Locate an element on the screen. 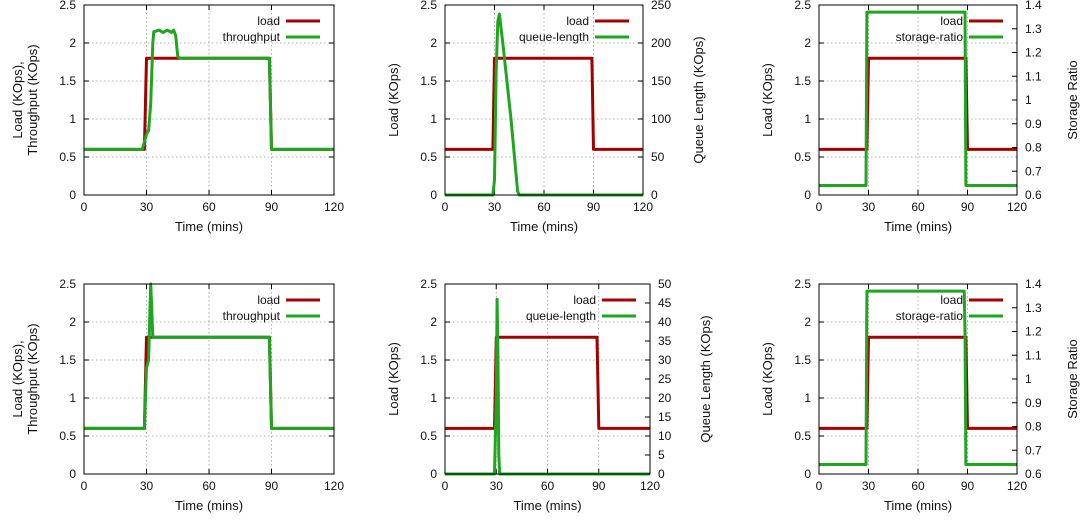  legend-label: storage-ratio is located at coordinates (930, 37).